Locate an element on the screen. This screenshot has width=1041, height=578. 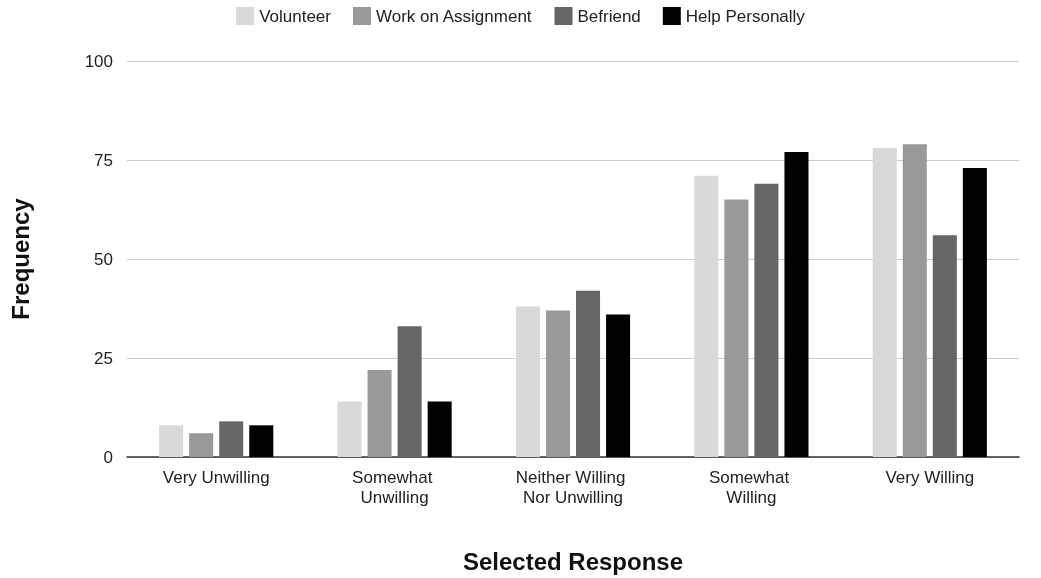
x-axis-title: Selected Response is located at coordinates (573, 561).